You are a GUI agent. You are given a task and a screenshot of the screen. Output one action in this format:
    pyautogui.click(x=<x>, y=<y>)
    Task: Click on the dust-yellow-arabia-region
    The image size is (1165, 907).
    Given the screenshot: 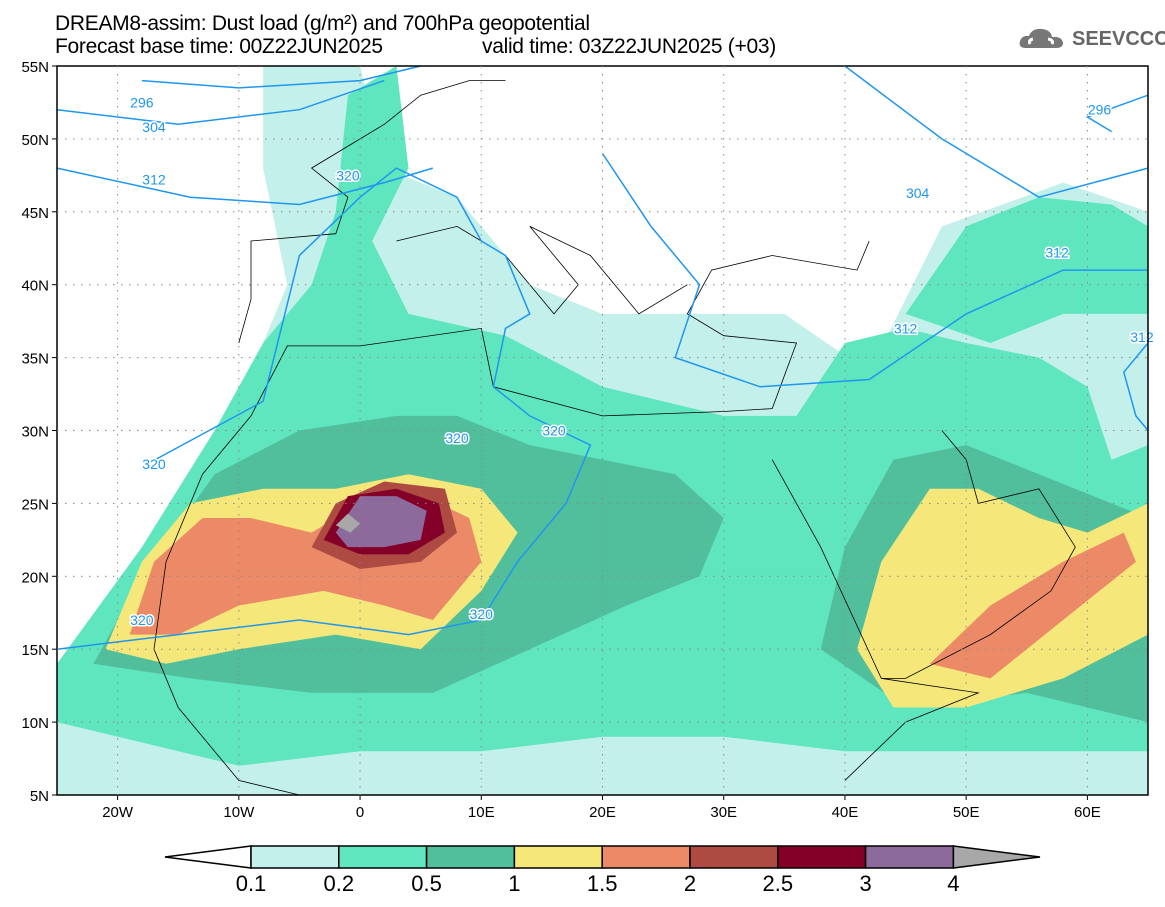 What is the action you would take?
    pyautogui.click(x=1002, y=598)
    